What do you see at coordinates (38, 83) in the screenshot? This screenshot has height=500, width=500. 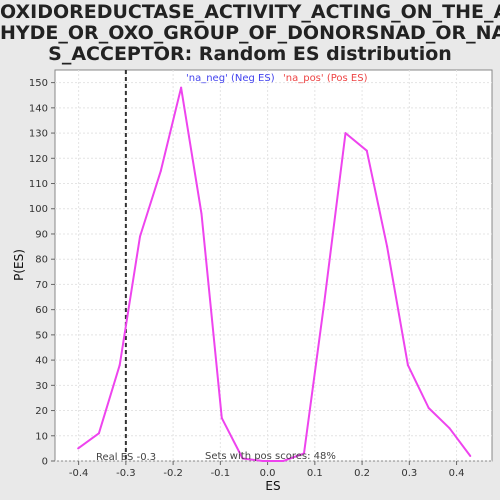 I see `y-tick-label: 150` at bounding box center [38, 83].